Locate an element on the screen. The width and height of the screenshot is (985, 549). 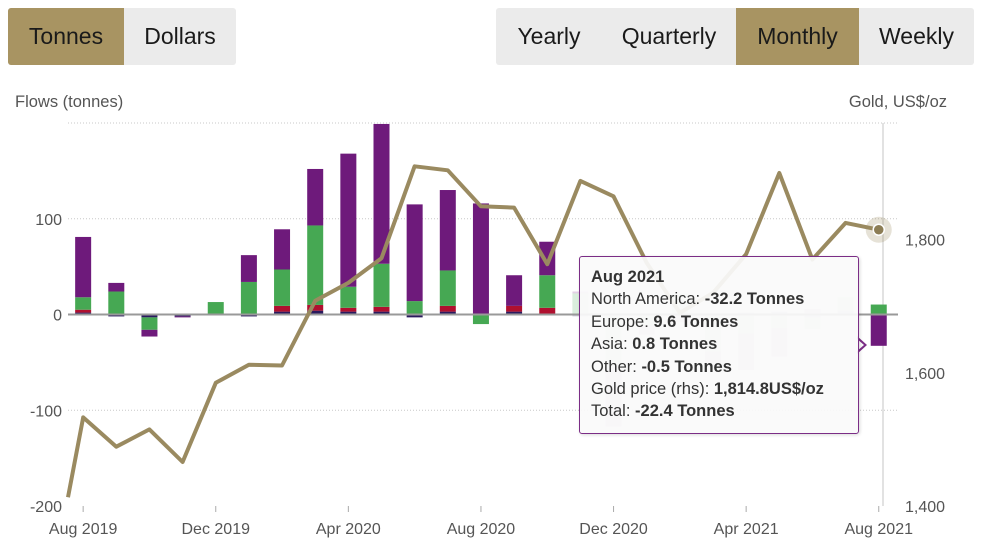
tooltip-value: -32.2 Tonnes is located at coordinates (754, 299).